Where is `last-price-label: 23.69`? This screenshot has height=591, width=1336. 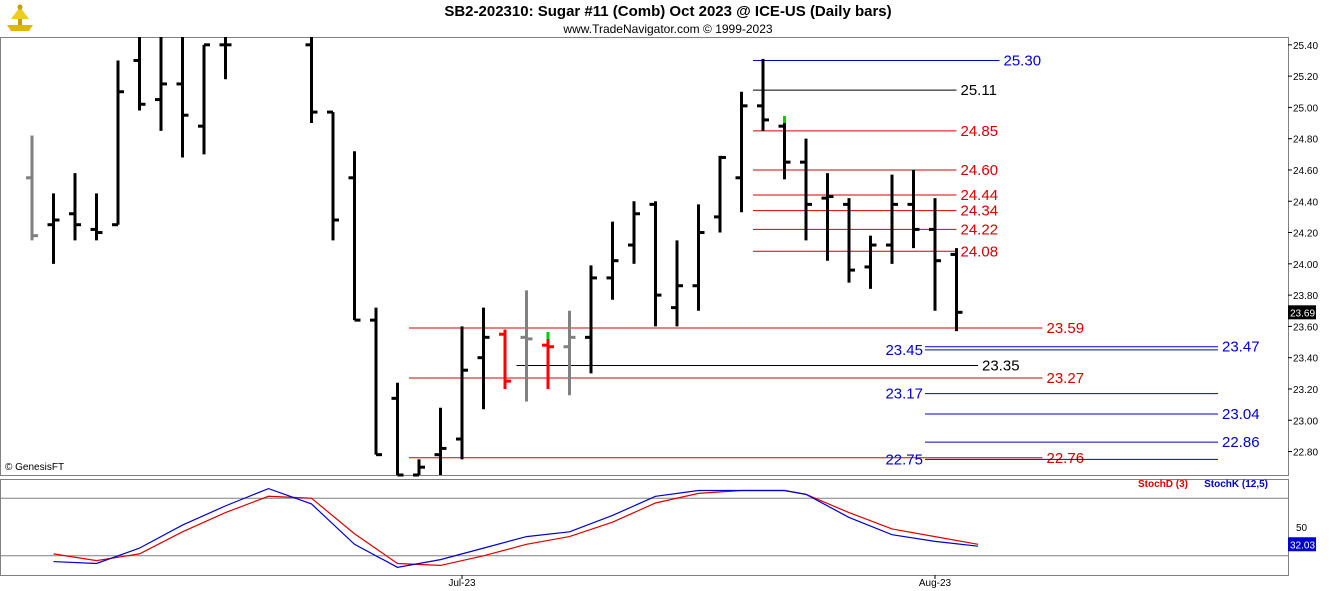 last-price-label: 23.69 is located at coordinates (1302, 313).